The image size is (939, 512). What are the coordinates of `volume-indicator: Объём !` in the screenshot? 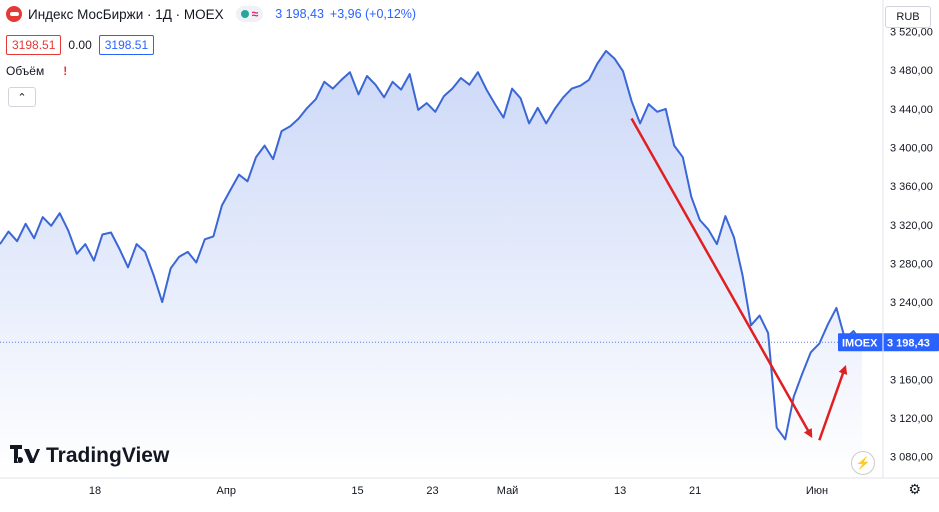 It's located at (39, 71).